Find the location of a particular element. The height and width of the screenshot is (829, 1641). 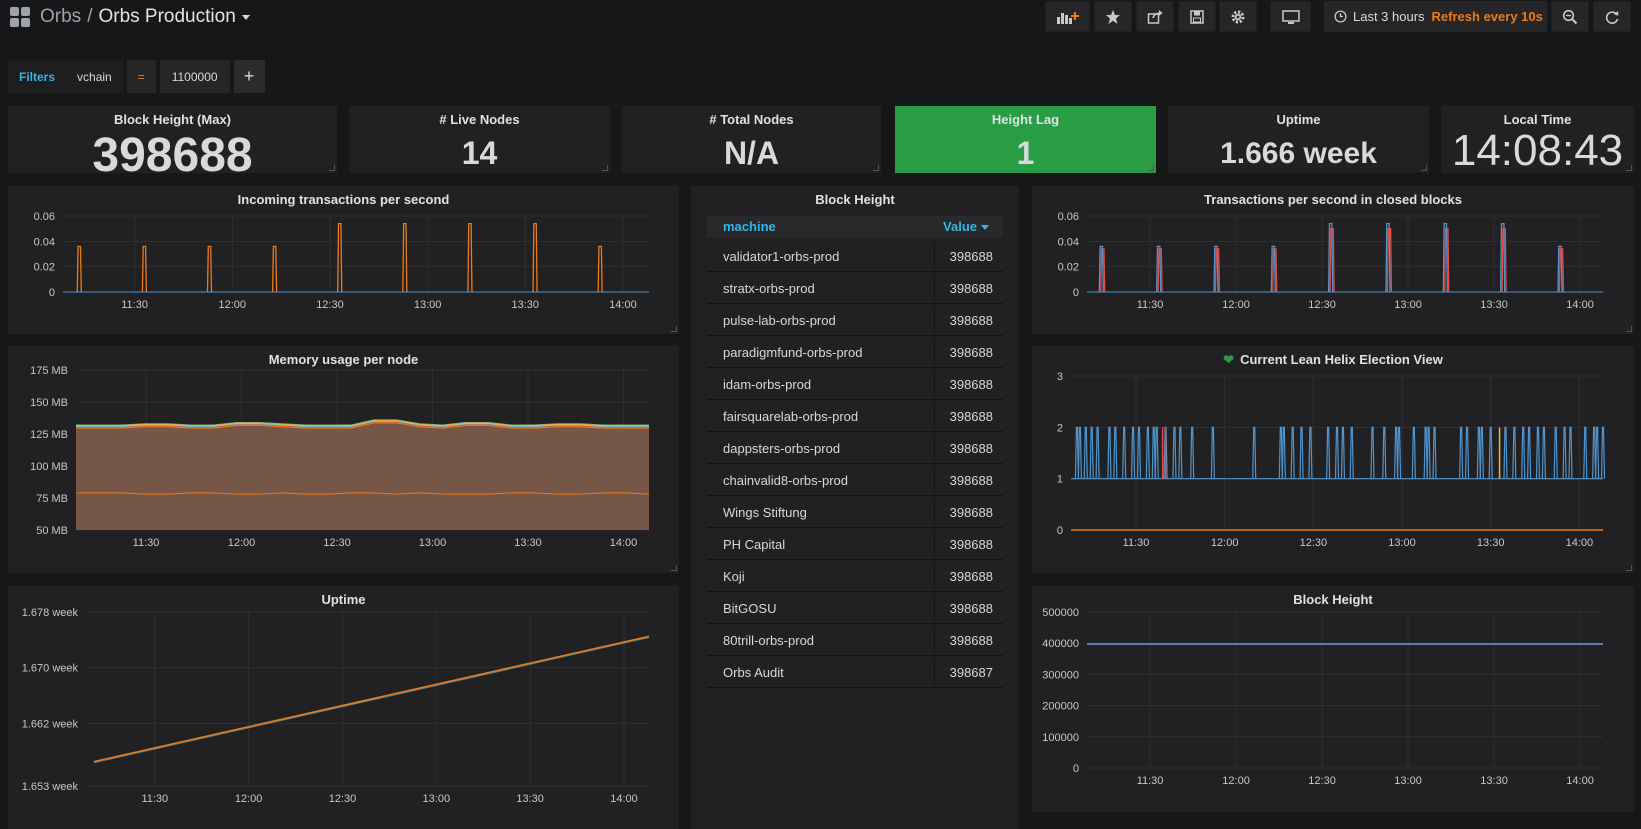

refresh-button is located at coordinates (1612, 16).